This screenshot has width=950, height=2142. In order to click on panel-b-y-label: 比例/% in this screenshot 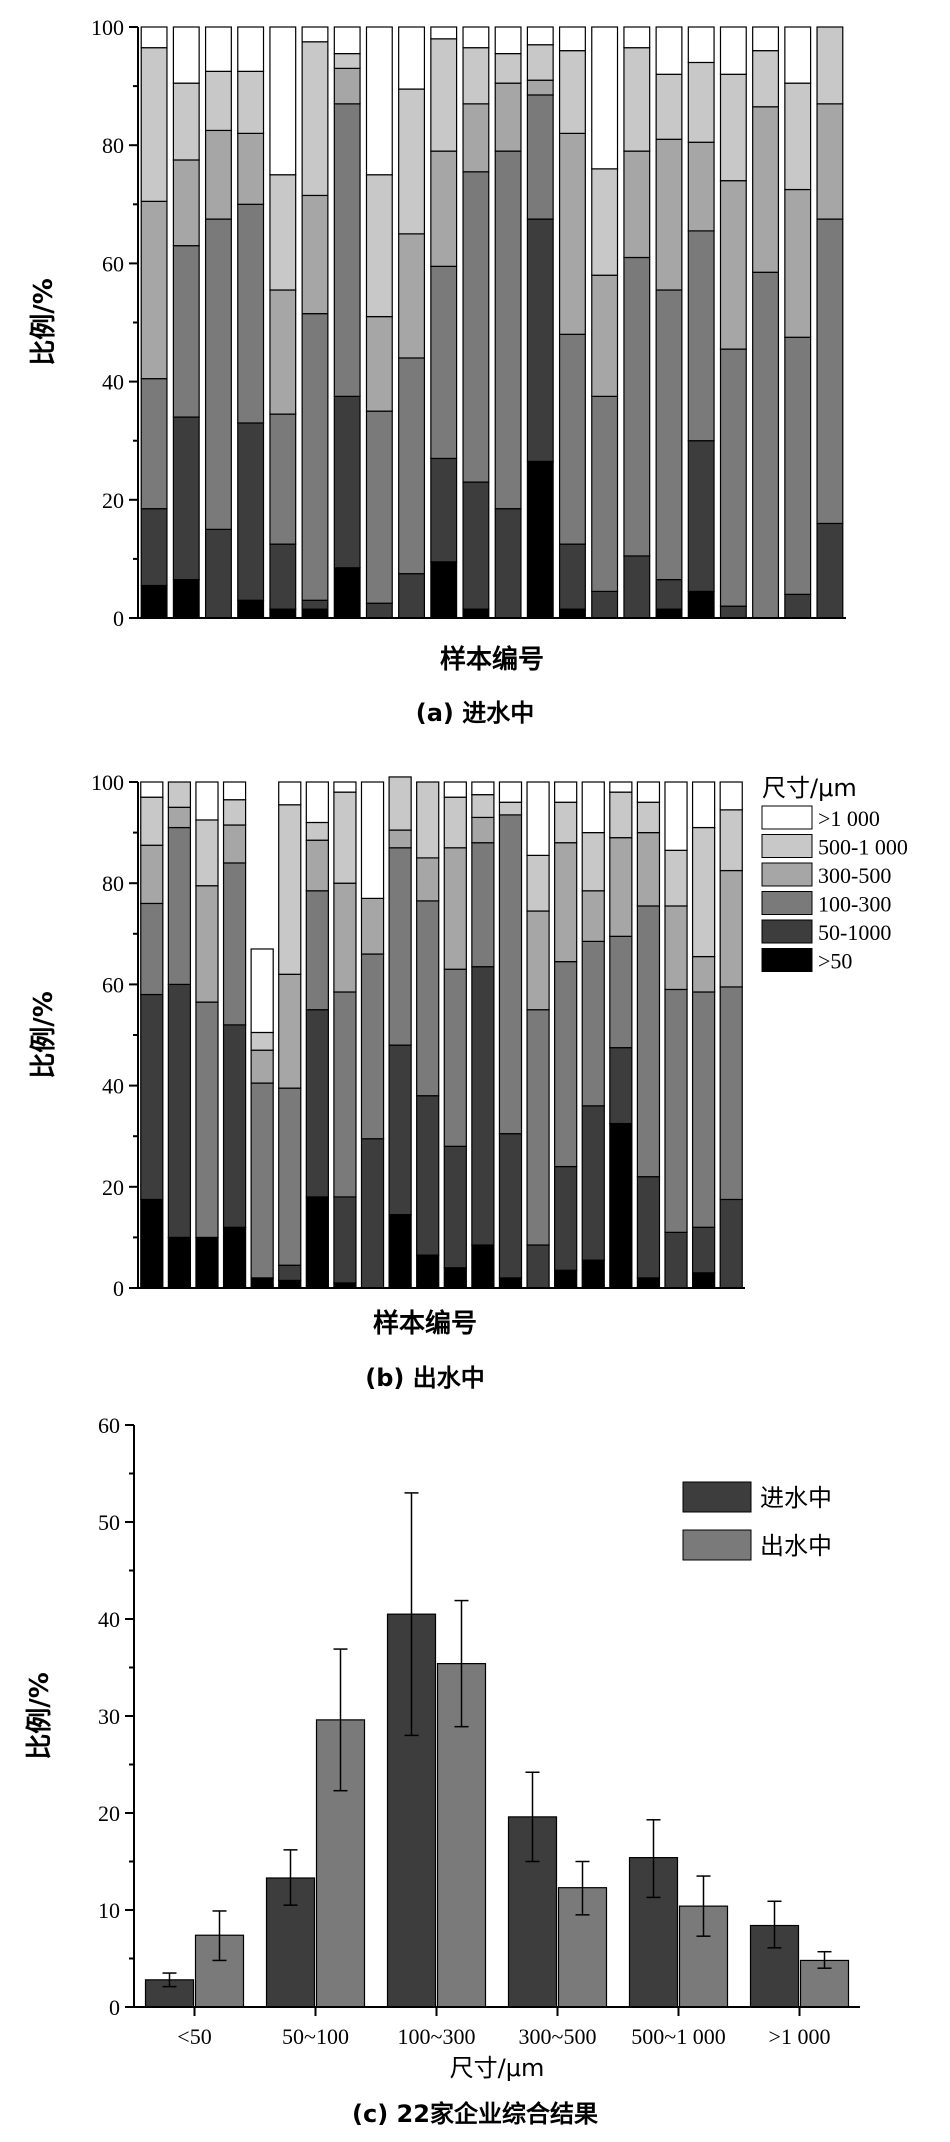, I will do `click(44, 1035)`.